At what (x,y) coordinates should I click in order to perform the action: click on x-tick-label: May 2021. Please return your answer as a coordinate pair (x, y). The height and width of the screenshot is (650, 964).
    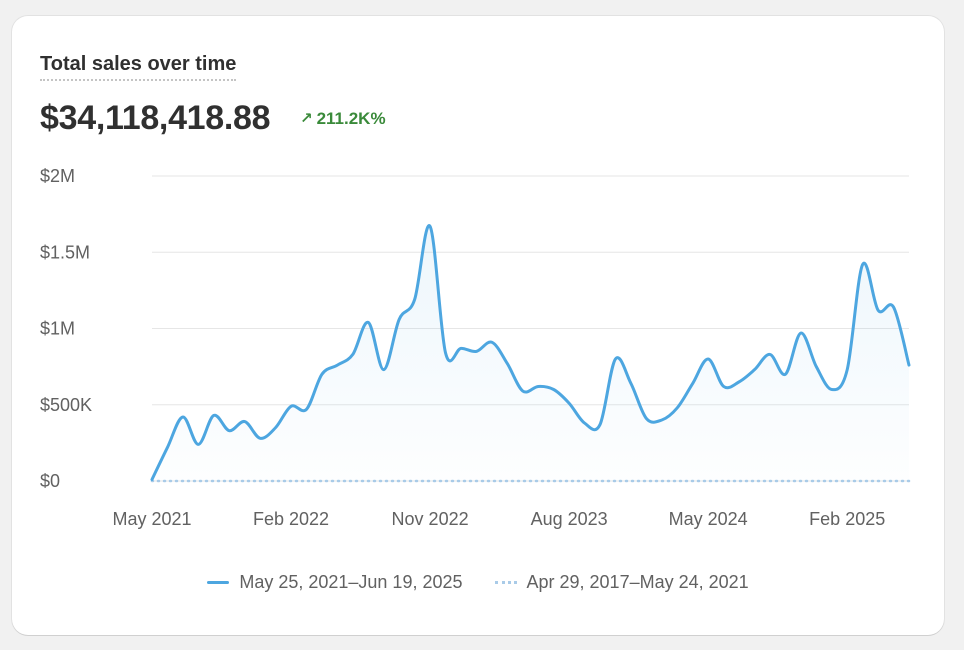
    Looking at the image, I should click on (151, 519).